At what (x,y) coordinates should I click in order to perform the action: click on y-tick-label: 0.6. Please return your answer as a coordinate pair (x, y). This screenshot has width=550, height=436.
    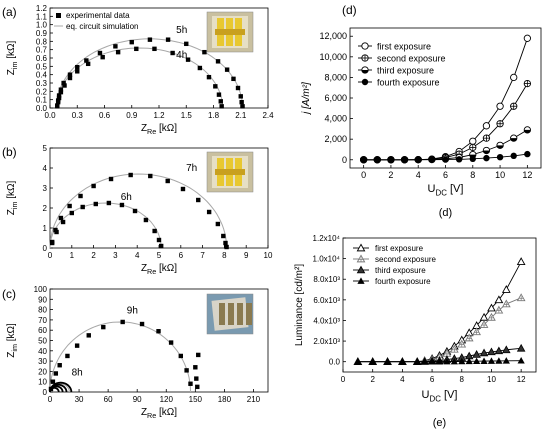
    Looking at the image, I should click on (42, 58).